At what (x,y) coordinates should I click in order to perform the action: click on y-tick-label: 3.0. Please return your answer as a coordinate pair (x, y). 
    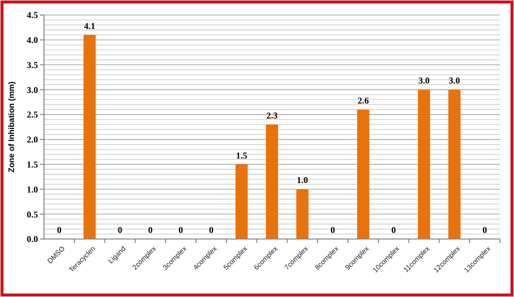
    Looking at the image, I should click on (32, 89).